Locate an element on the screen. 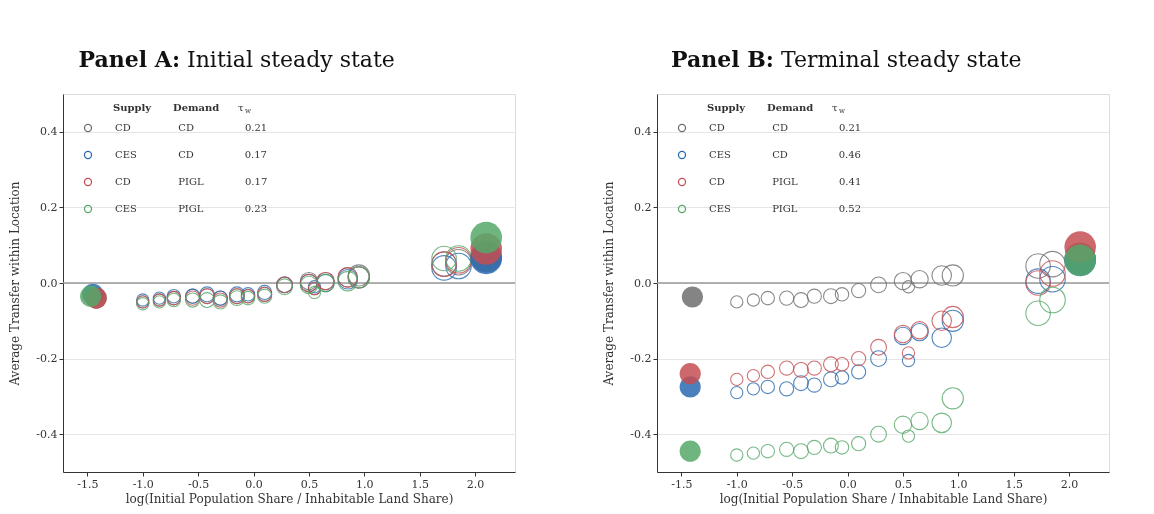 The image size is (1154, 514). legend-label: CD PIGL 0.41 is located at coordinates (785, 181).